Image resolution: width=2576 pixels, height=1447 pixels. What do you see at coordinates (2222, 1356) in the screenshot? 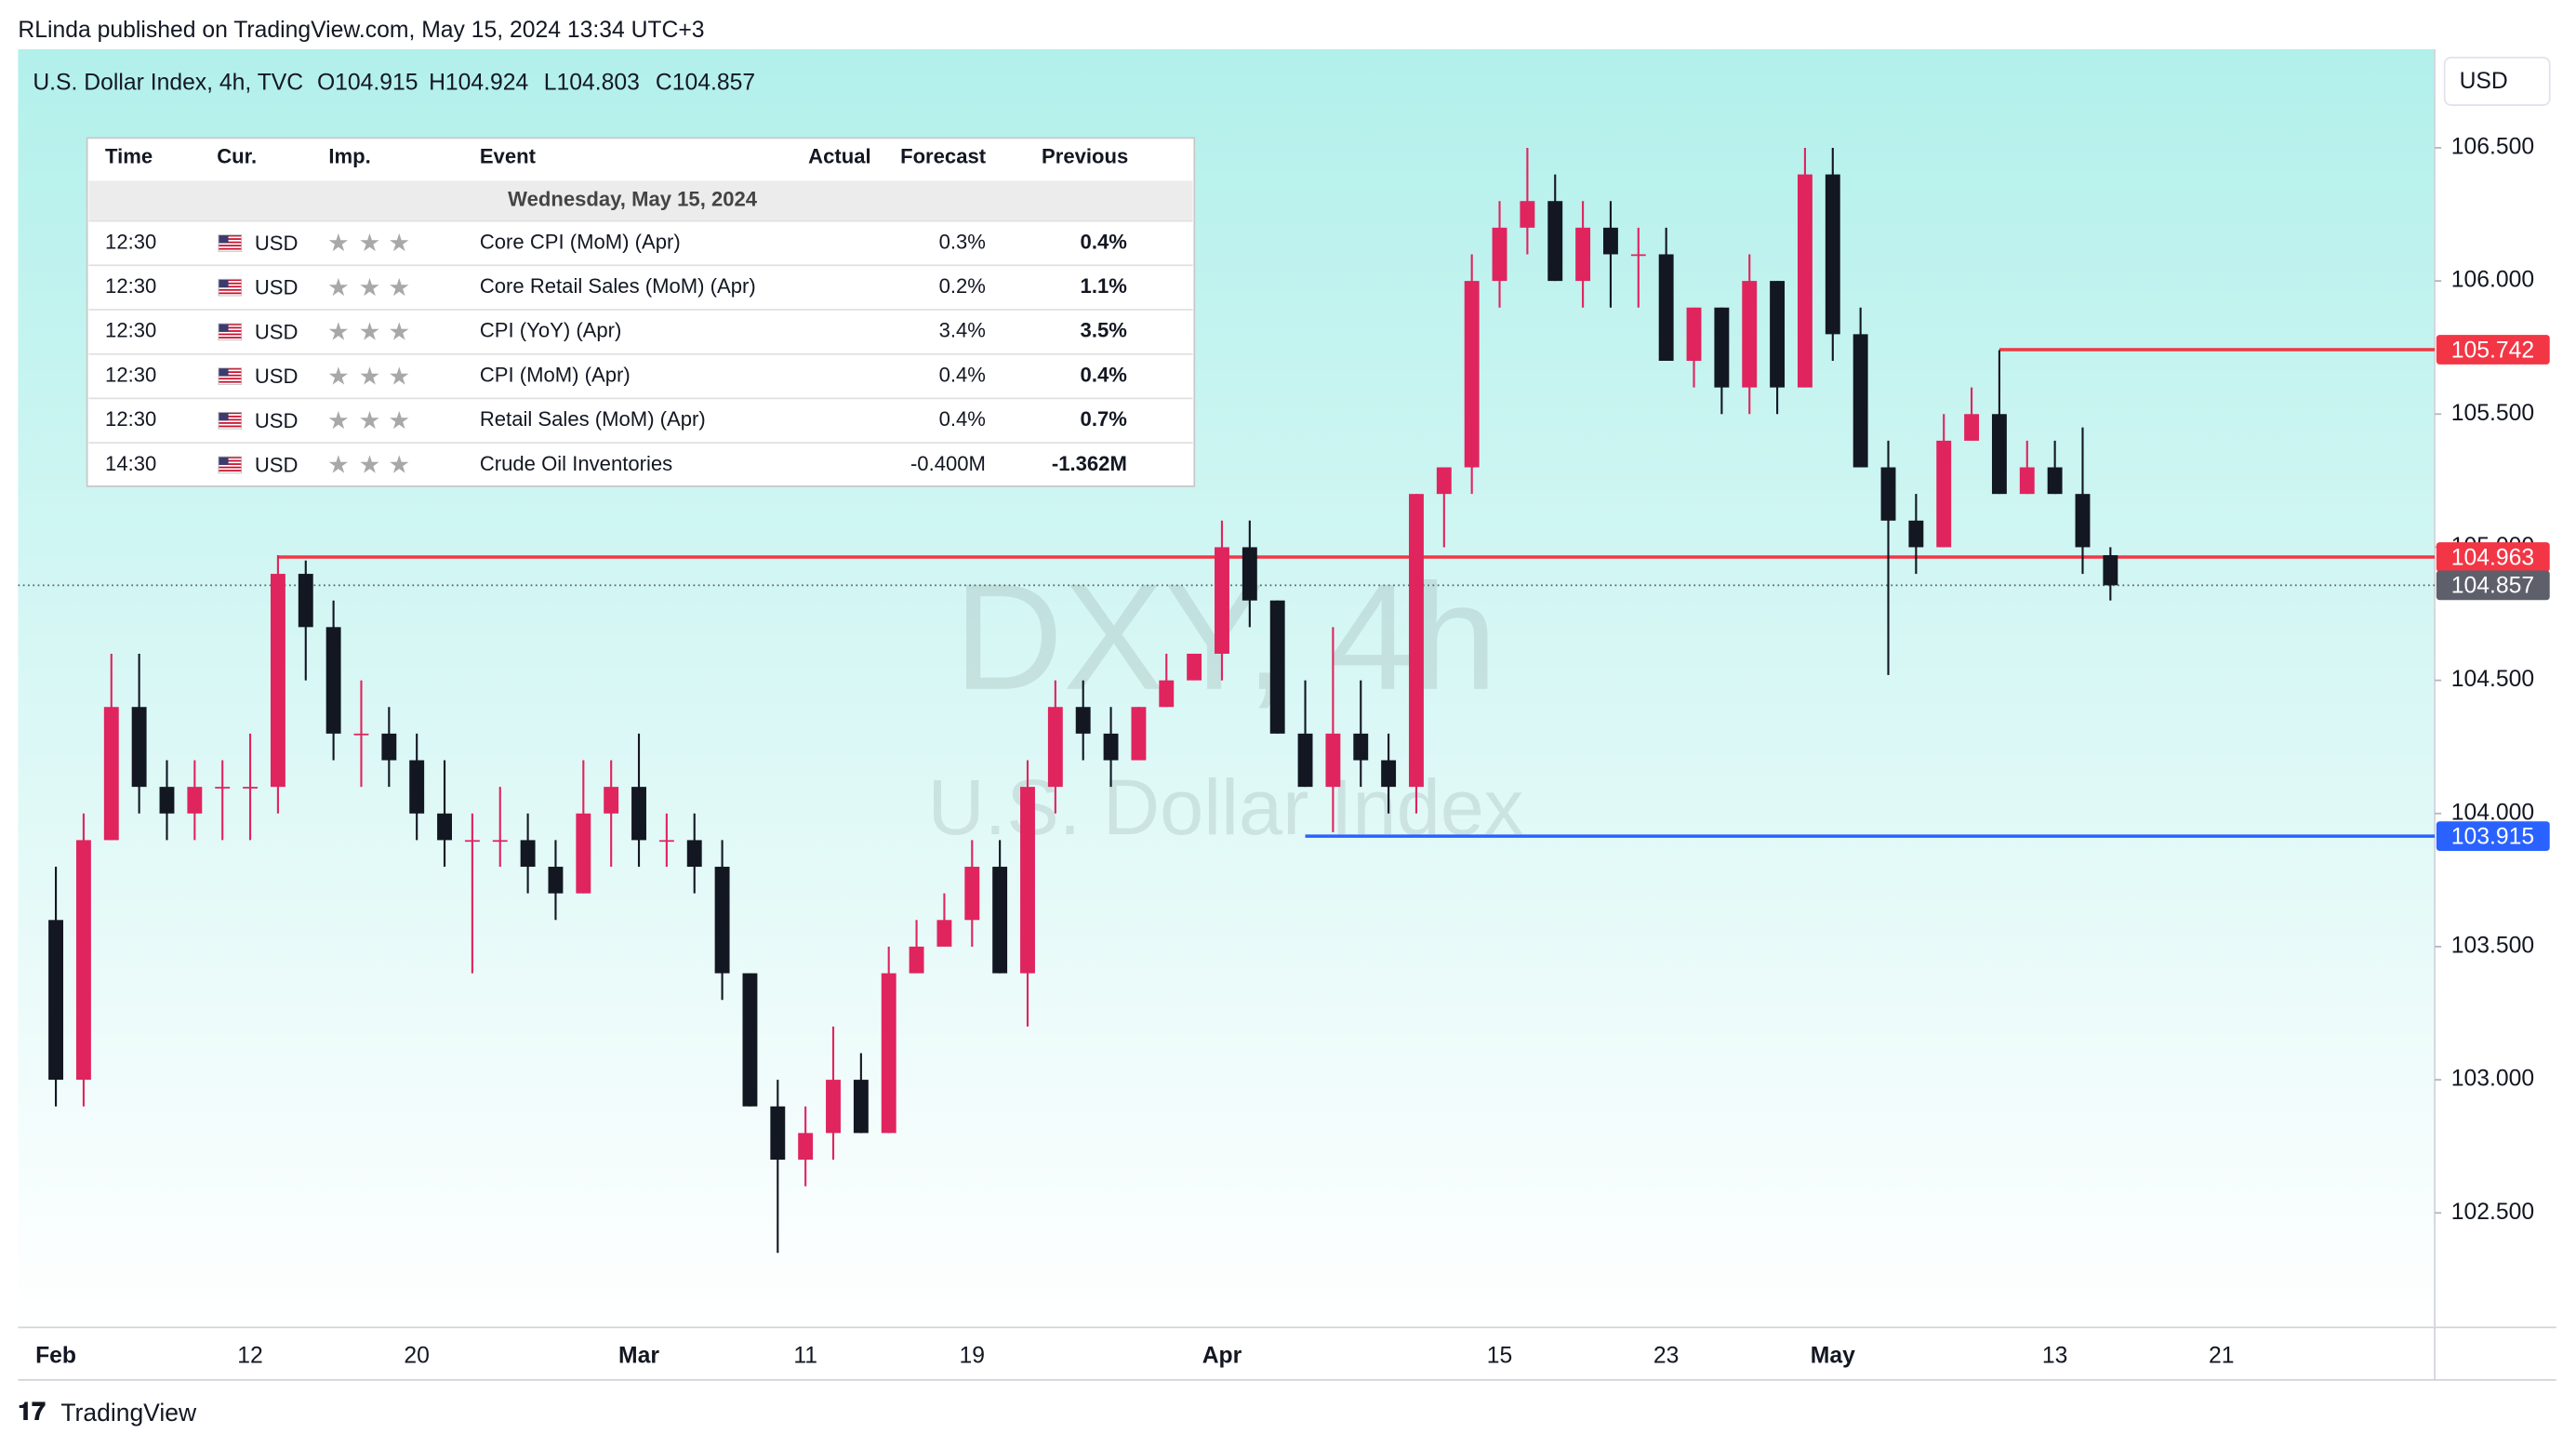
I see `x-tick-label: 21` at bounding box center [2222, 1356].